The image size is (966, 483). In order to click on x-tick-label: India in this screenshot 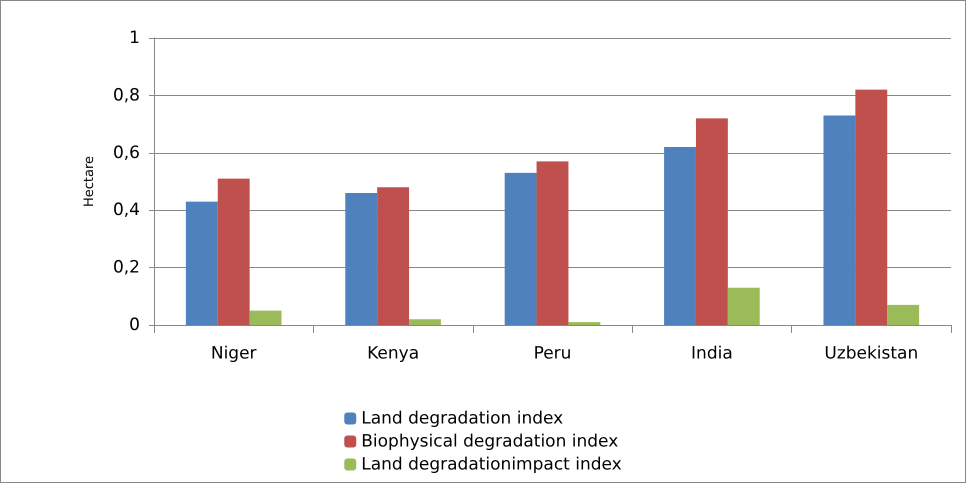, I will do `click(712, 354)`.